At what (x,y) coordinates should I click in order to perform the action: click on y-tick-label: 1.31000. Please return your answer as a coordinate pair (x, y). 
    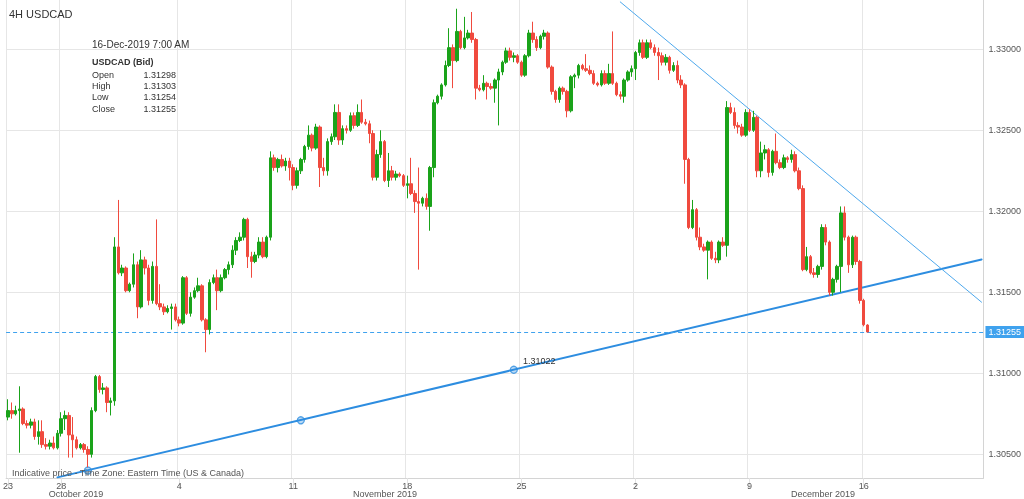
    Looking at the image, I should click on (1005, 373).